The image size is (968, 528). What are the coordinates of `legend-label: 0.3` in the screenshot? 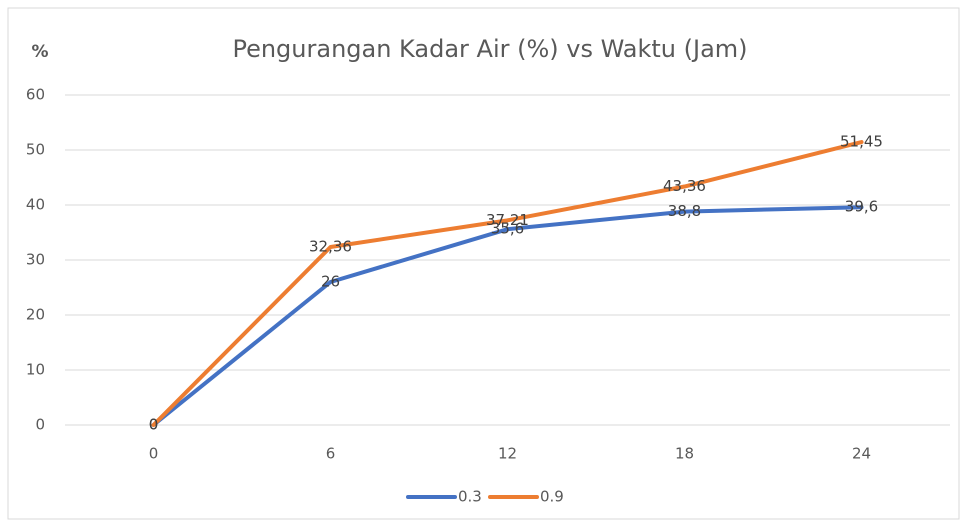 It's located at (470, 497).